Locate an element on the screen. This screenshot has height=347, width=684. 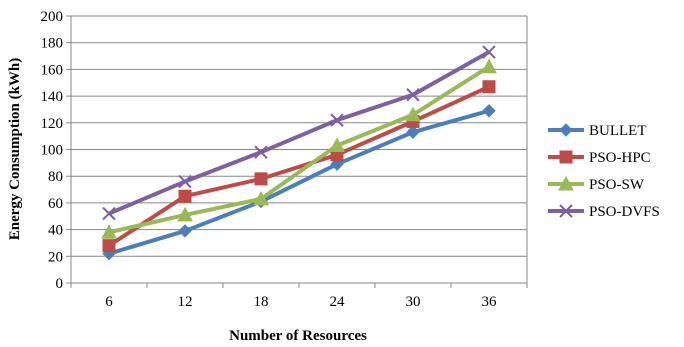
legend-item: PSO-HPC is located at coordinates (599, 158).